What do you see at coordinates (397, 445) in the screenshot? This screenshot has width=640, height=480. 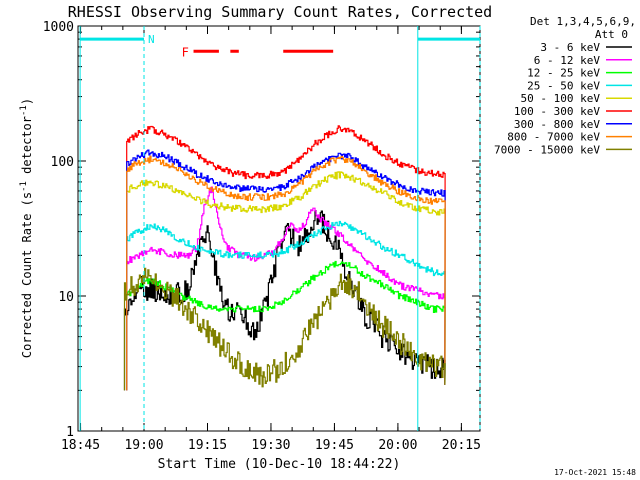 I see `x-tick-label: 20:00` at bounding box center [397, 445].